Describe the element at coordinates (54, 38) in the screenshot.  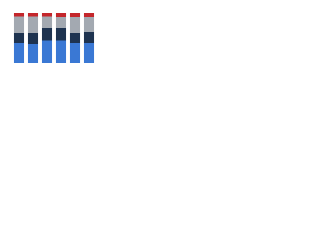
I see `chart` at that location.